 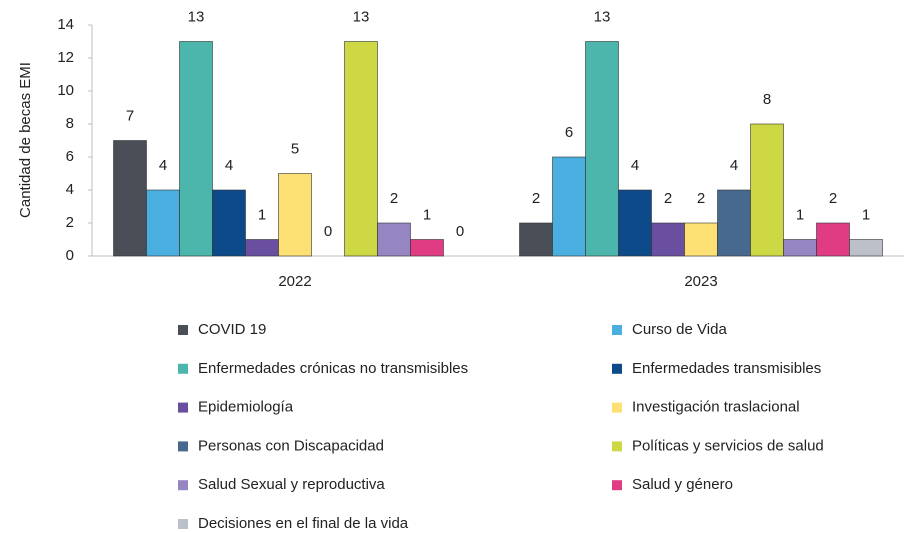 I want to click on y-tick-label: 10, so click(x=65, y=90).